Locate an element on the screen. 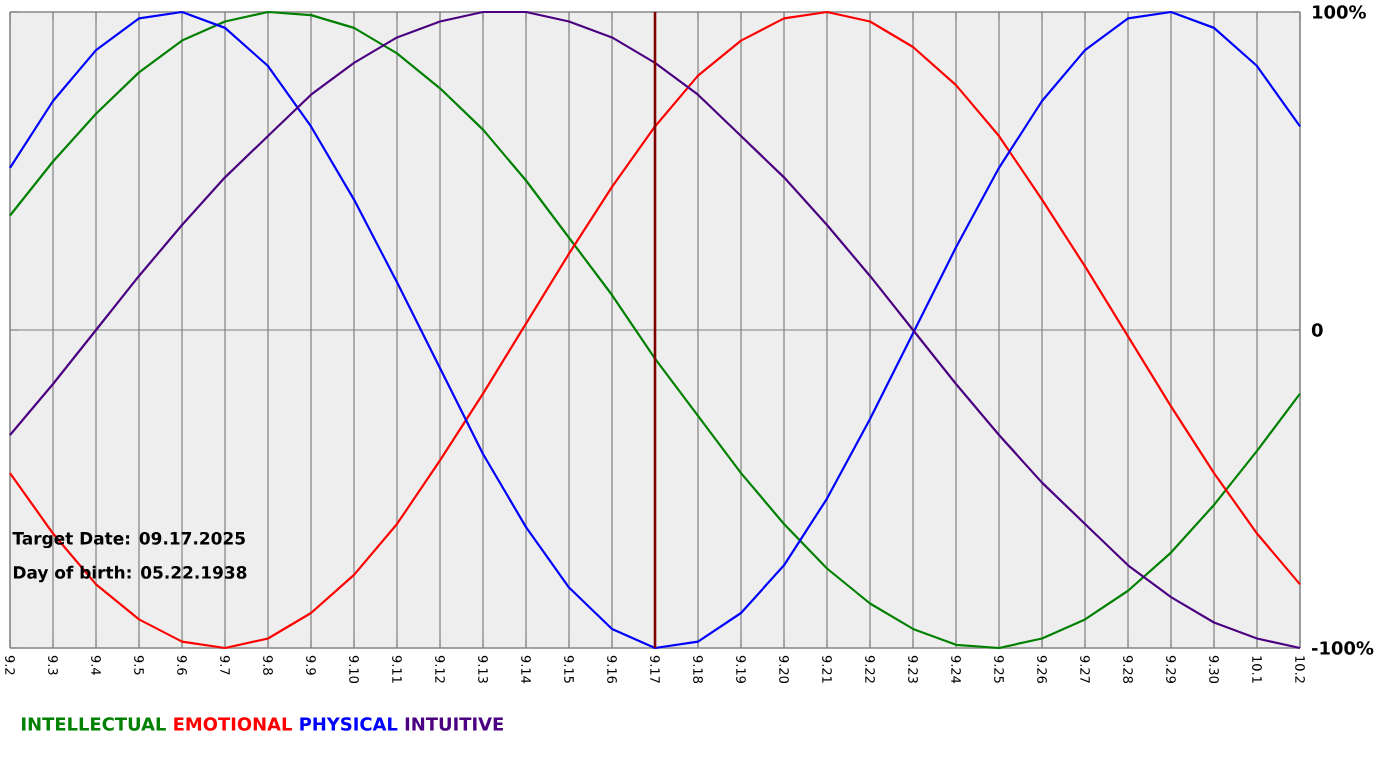 The width and height of the screenshot is (1400, 760). text: INTELLECTUAL is located at coordinates (94, 724).